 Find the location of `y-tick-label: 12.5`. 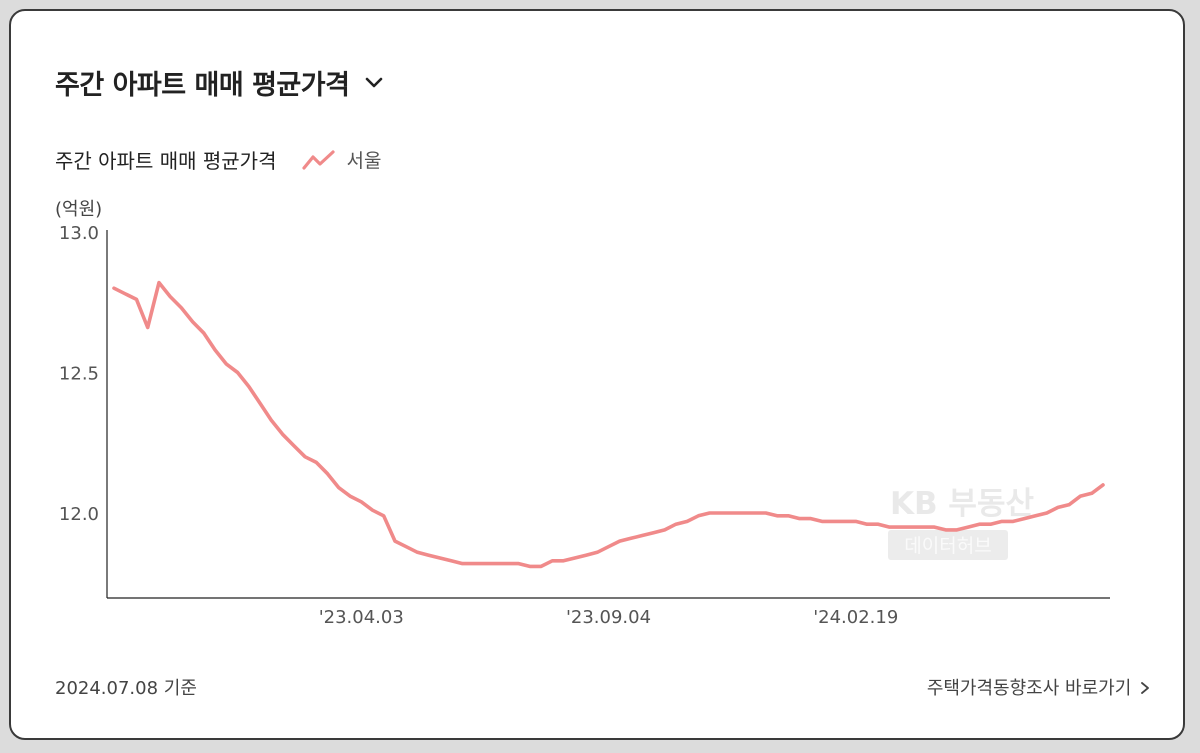

y-tick-label: 12.5 is located at coordinates (79, 374).